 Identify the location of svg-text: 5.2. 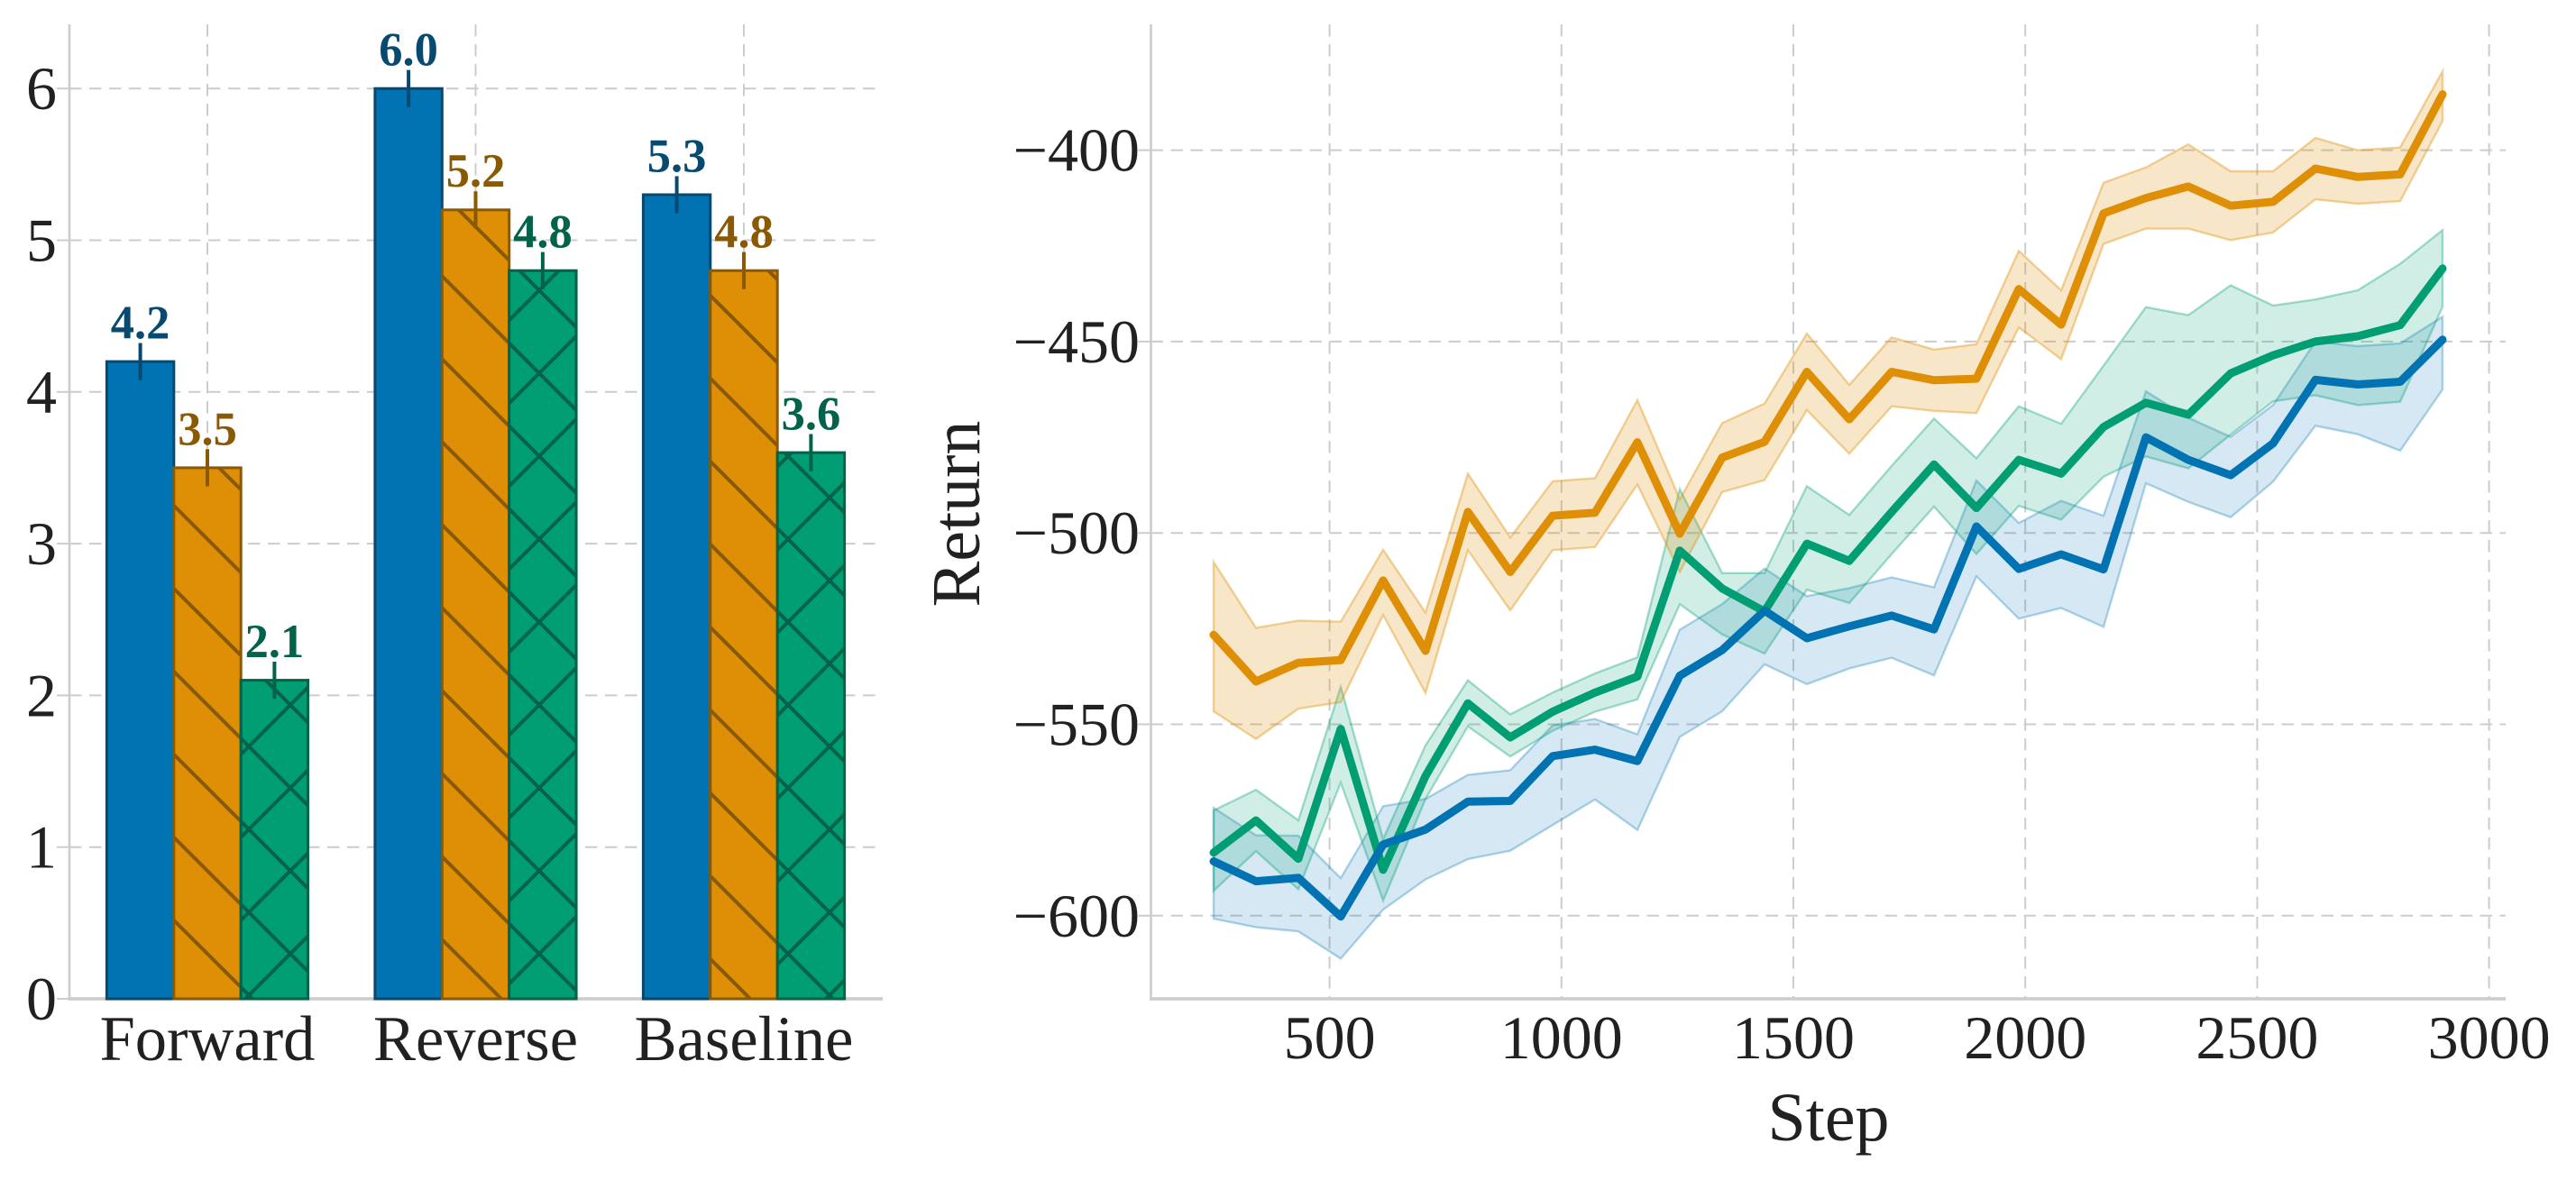
(476, 171).